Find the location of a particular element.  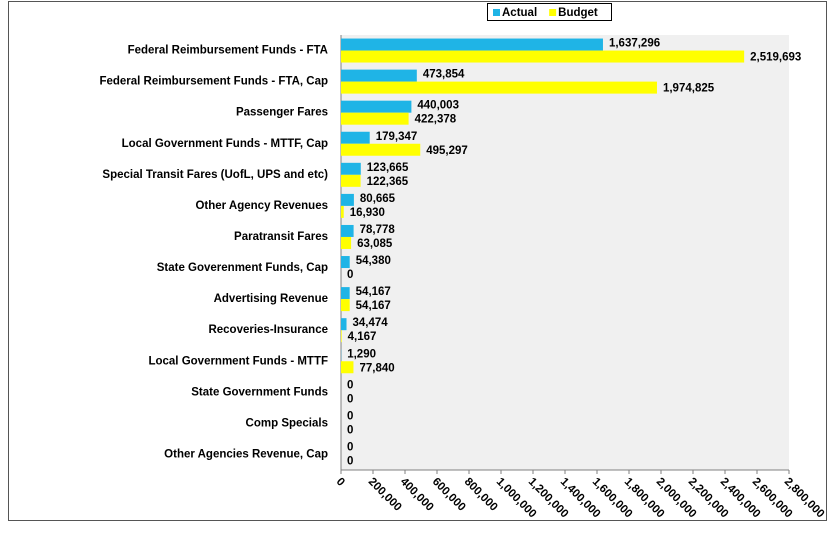

category-label: Local Government Funds - MTTF is located at coordinates (238, 361).